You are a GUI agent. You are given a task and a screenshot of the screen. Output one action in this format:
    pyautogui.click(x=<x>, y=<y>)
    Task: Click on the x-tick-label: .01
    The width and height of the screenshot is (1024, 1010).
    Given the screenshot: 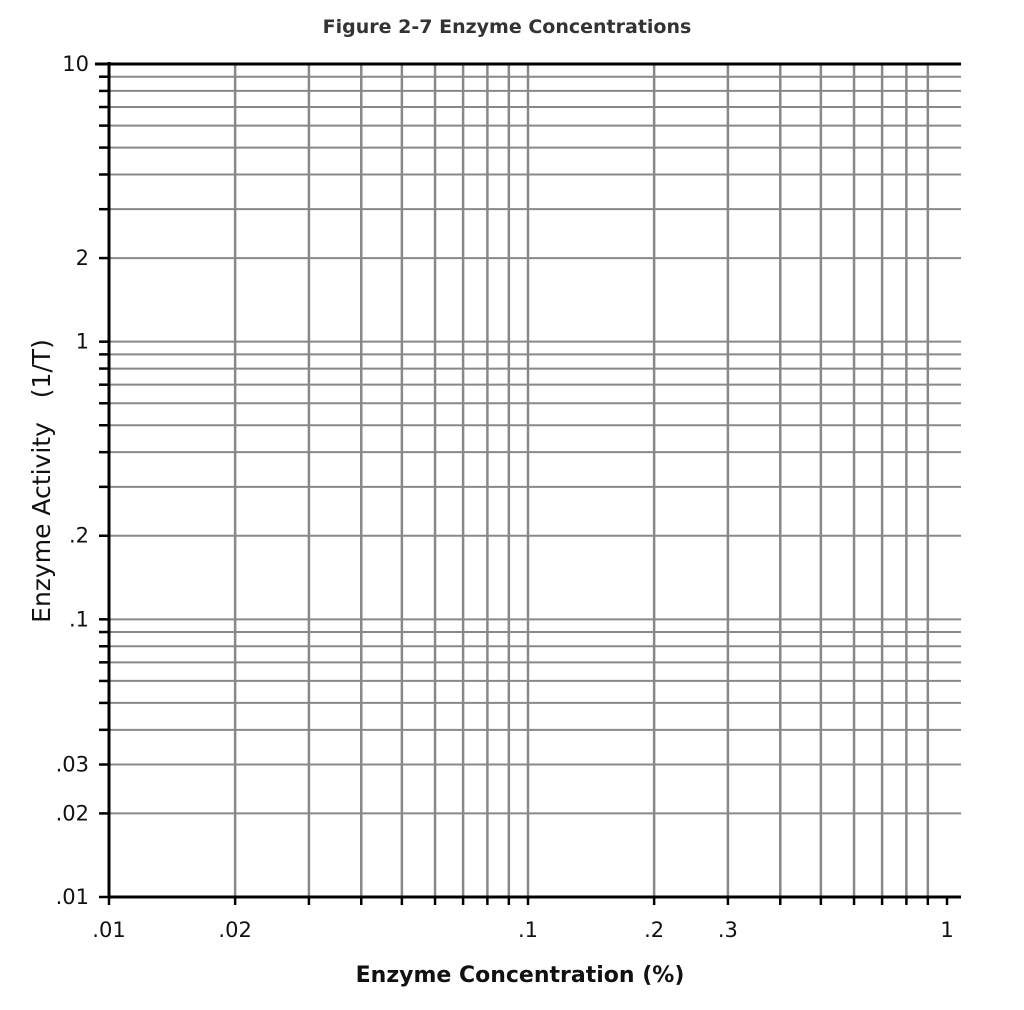 What is the action you would take?
    pyautogui.click(x=108, y=930)
    